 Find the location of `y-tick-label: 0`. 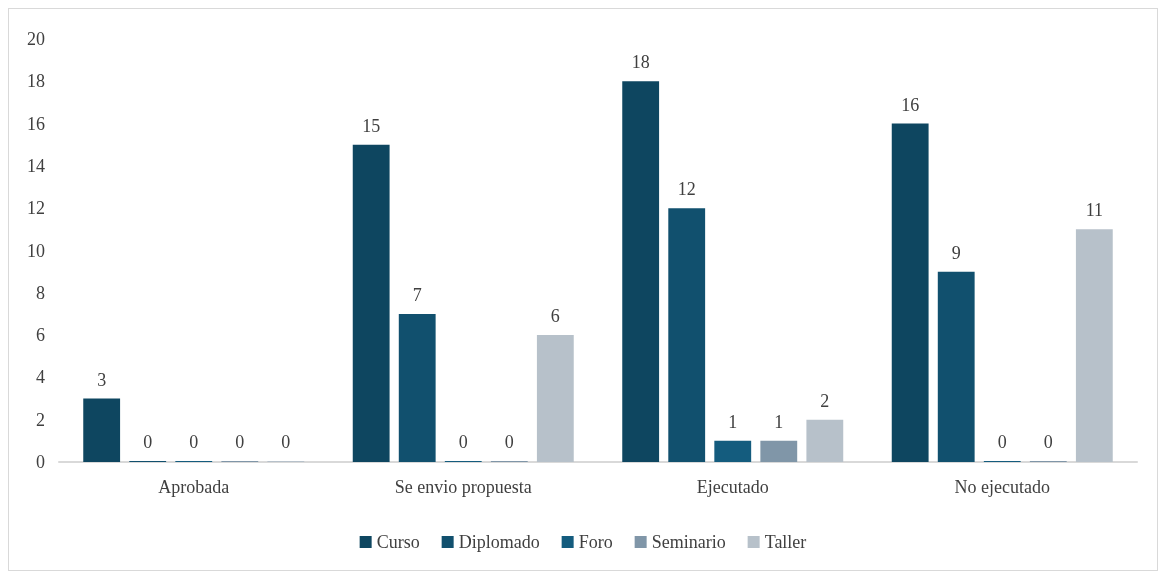

y-tick-label: 0 is located at coordinates (40, 462).